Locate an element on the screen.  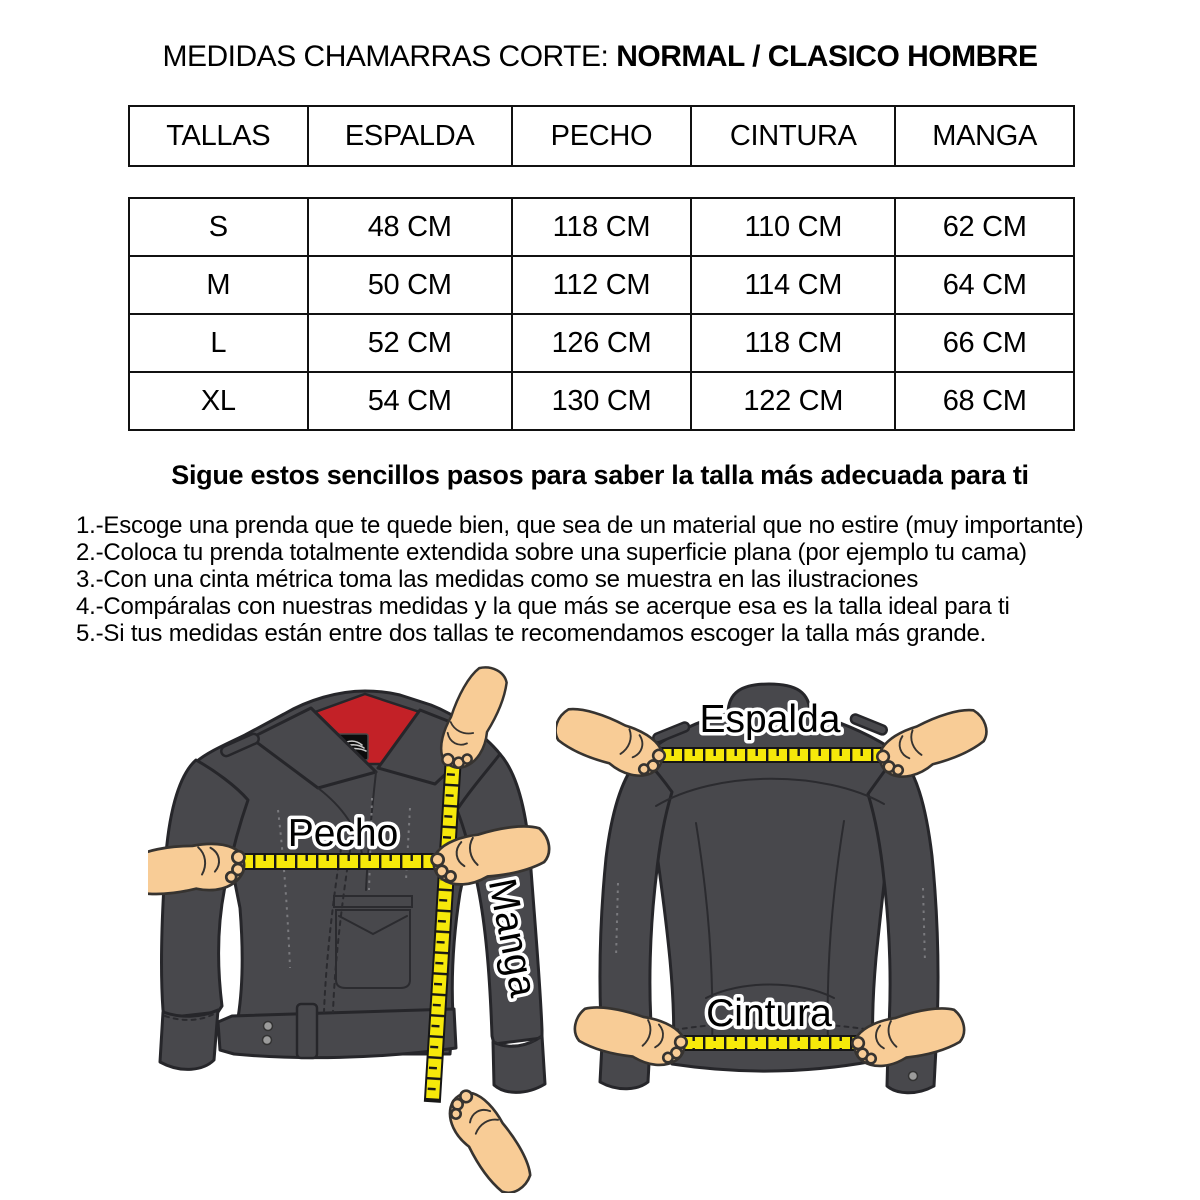
size-cell: L is located at coordinates (218, 343).